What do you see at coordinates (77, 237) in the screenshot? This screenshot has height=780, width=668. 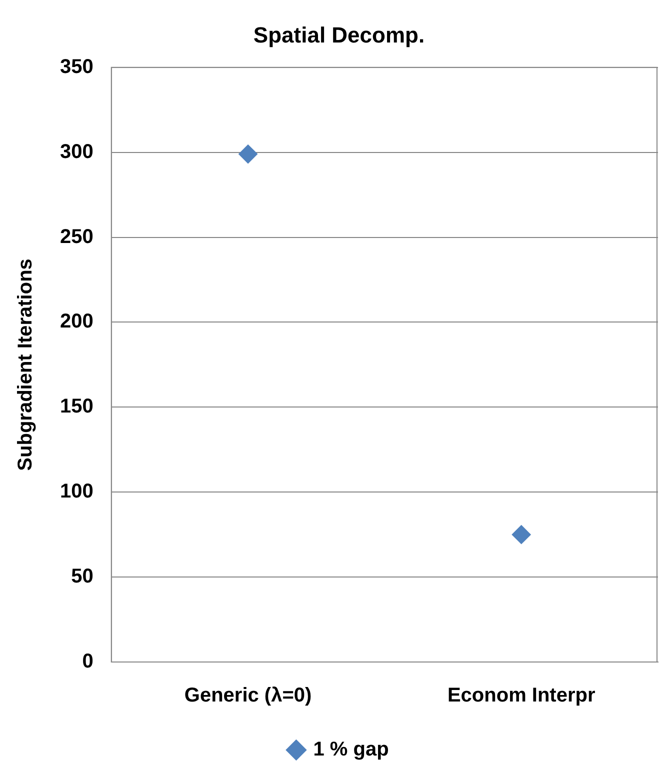 I see `y-tick-label: 250` at bounding box center [77, 237].